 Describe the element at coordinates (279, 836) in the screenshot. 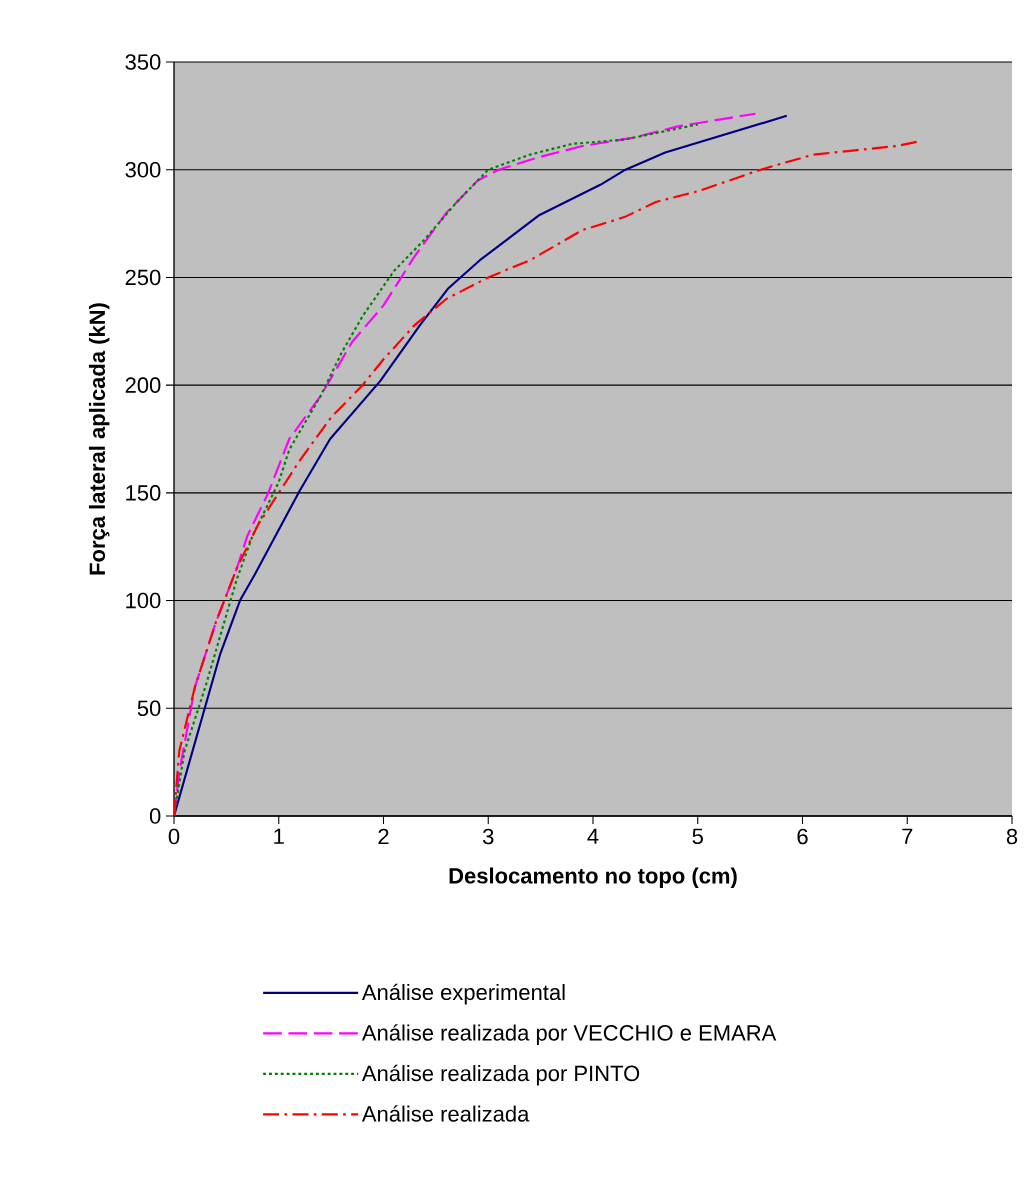

I see `x-tick-label: 1` at that location.